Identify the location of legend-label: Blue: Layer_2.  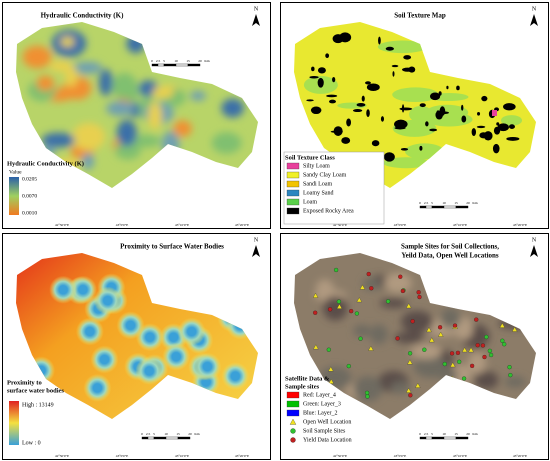
(320, 413).